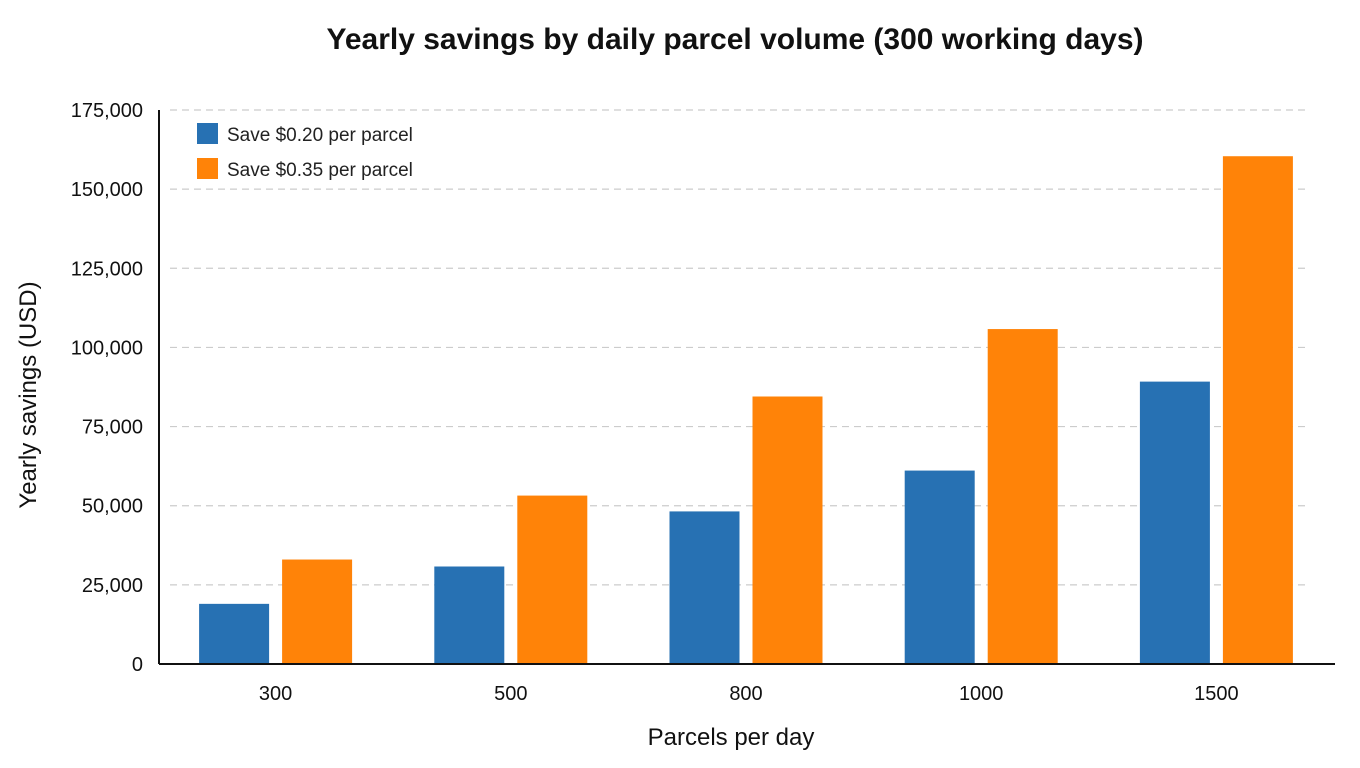 This screenshot has width=1360, height=768. What do you see at coordinates (320, 135) in the screenshot?
I see `legend-label-series-1: Save $0.20 per parcel` at bounding box center [320, 135].